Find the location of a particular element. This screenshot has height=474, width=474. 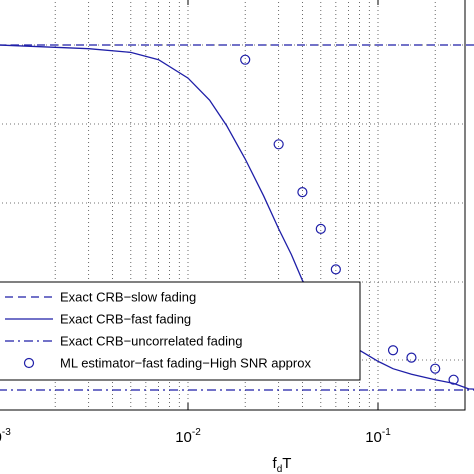

x-axis-label: fdT is located at coordinates (282, 464).